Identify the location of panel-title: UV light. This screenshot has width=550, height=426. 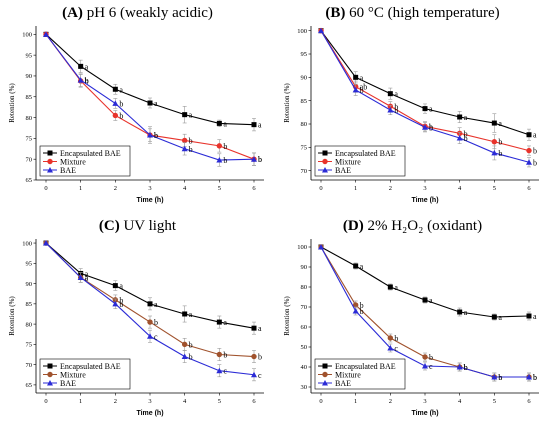
(148, 226).